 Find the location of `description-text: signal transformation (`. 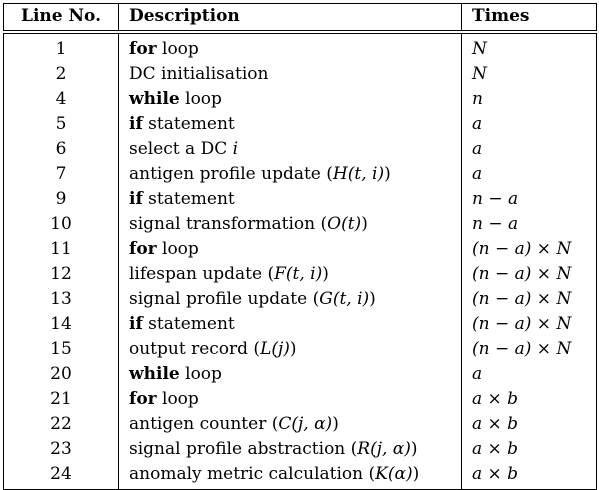

description-text: signal transformation ( is located at coordinates (228, 224).